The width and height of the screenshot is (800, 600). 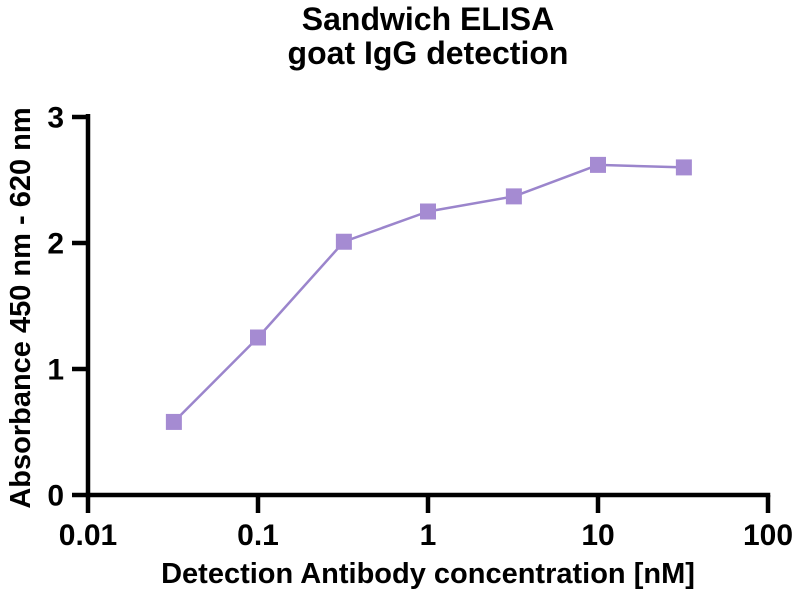 I want to click on x-tick-label: 100, so click(x=768, y=535).